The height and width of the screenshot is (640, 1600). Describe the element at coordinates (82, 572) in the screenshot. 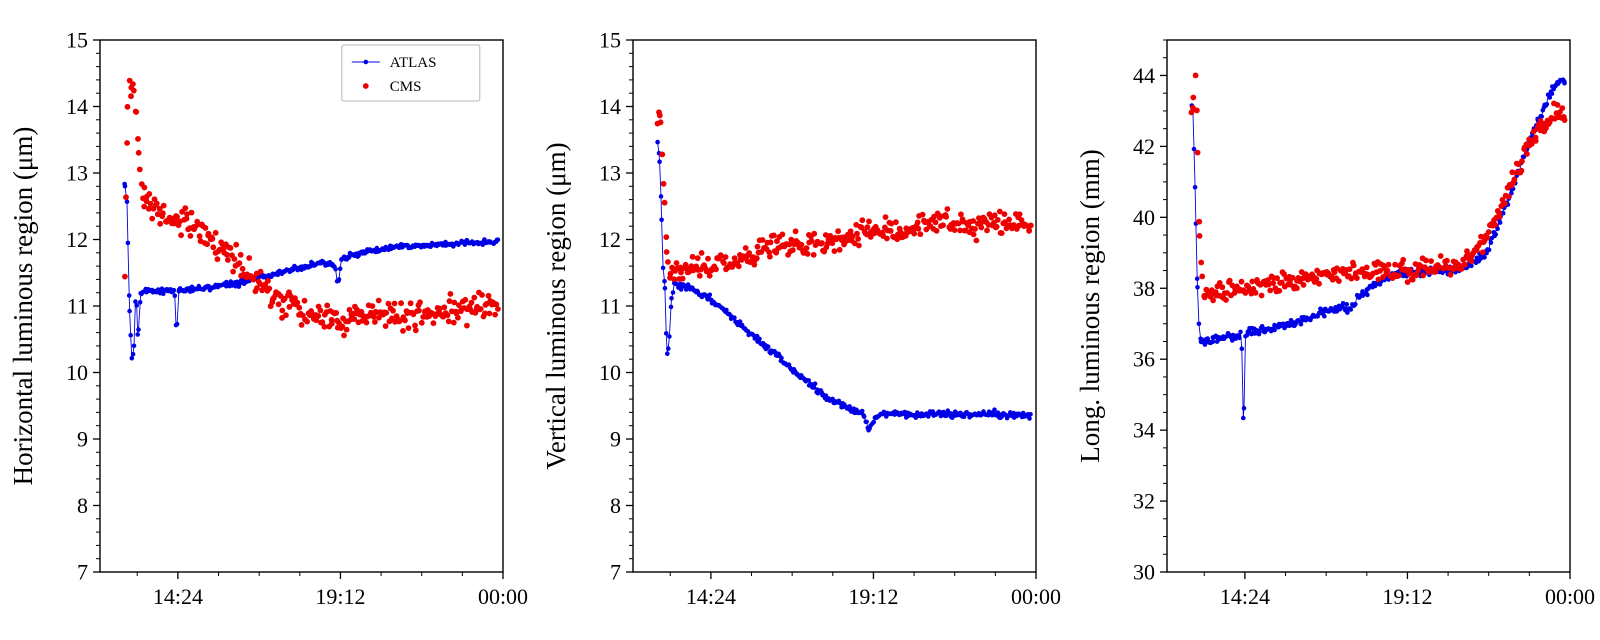

I see `y-tick-label: 7` at that location.